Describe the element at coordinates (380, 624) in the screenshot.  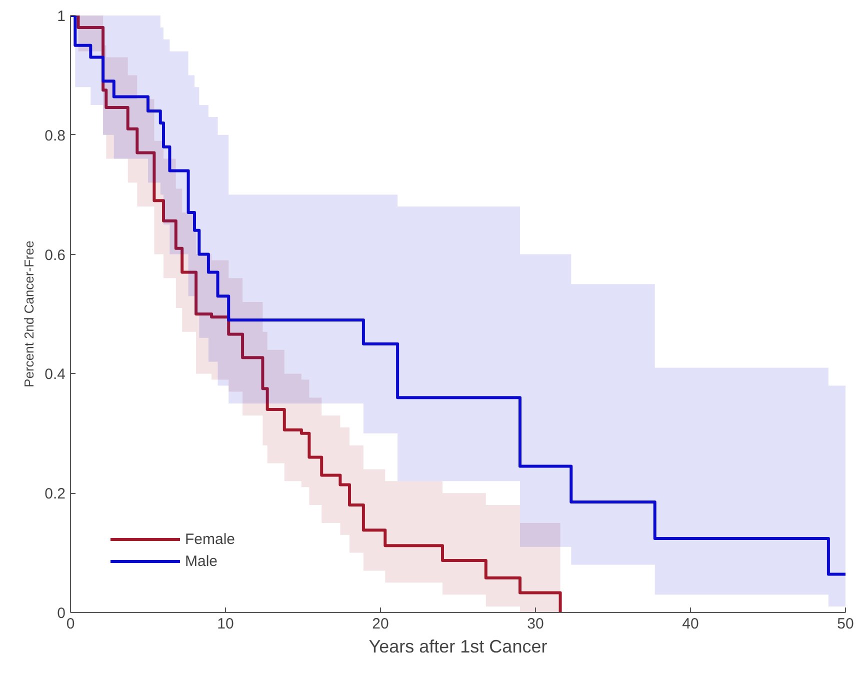
I see `x-tick-label: 20` at that location.